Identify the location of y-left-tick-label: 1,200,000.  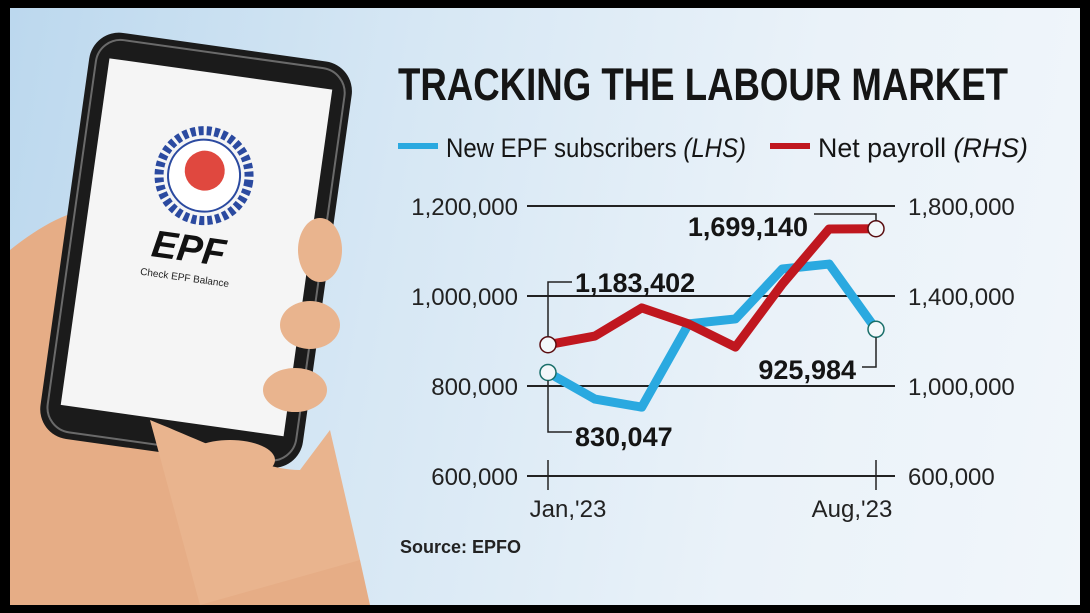
(464, 207).